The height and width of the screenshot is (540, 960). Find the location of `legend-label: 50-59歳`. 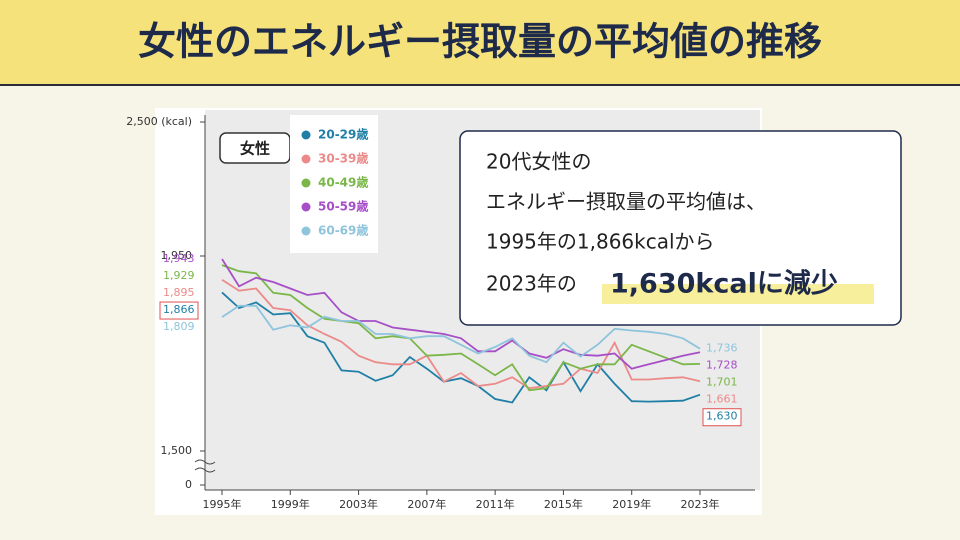

legend-label: 50-59歳 is located at coordinates (343, 206).